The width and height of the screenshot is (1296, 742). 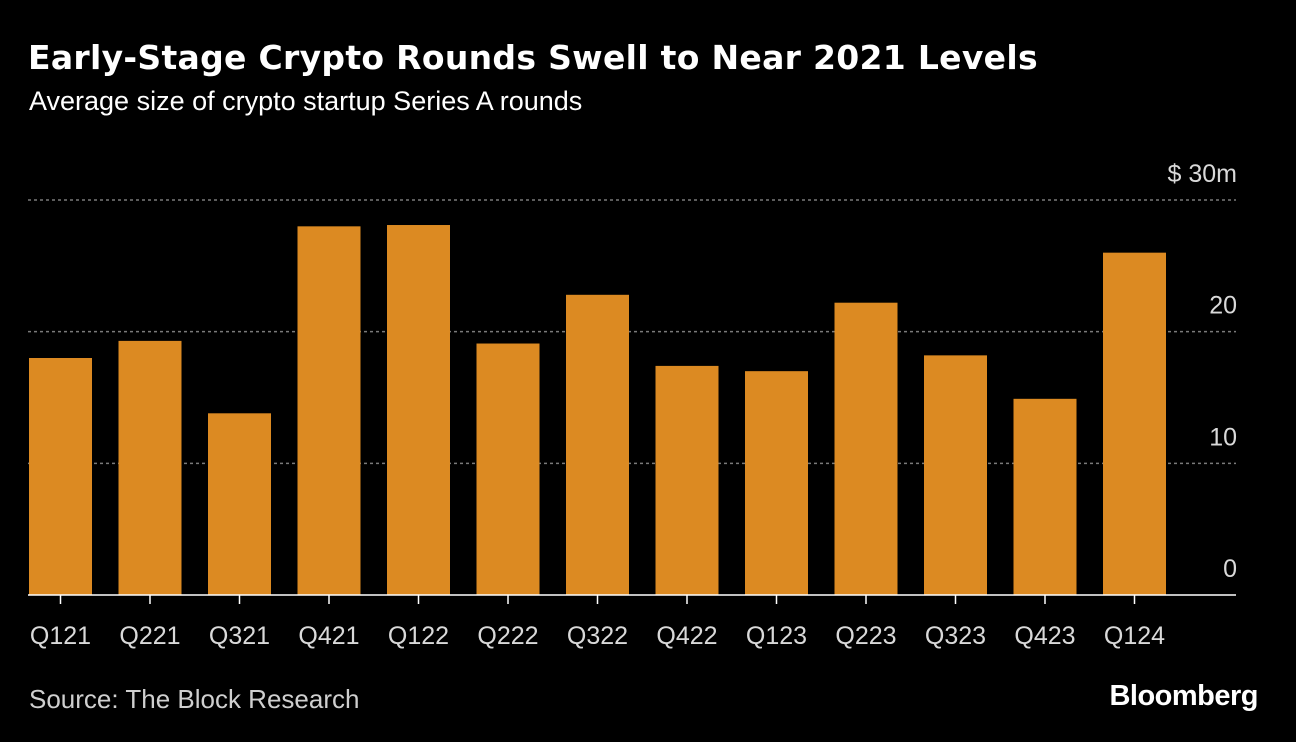 What do you see at coordinates (150, 467) in the screenshot?
I see `bar-q221` at bounding box center [150, 467].